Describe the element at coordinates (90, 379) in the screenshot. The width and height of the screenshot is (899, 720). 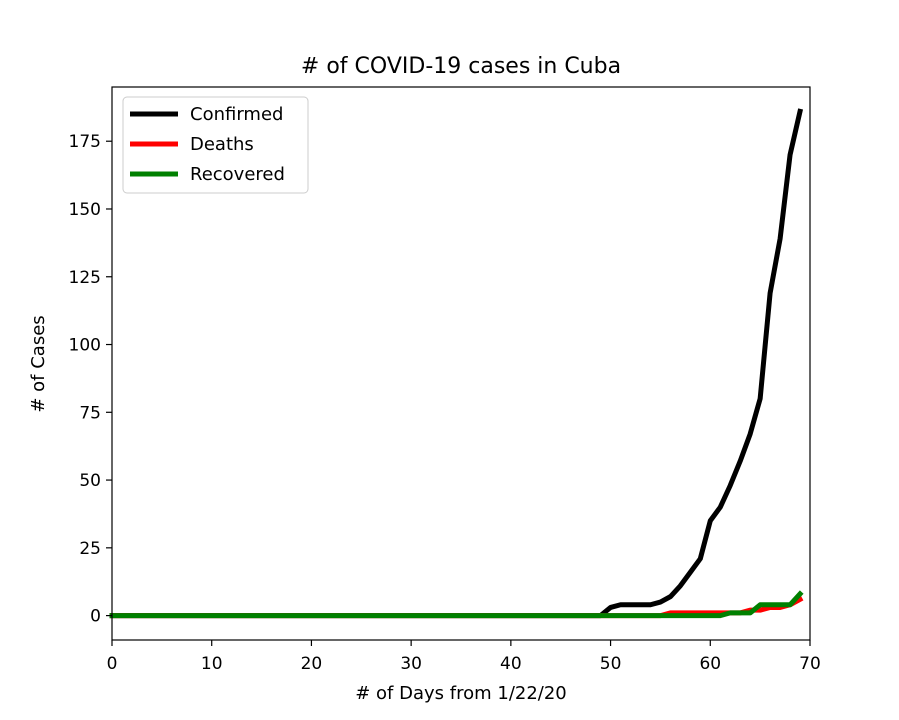
I see `y-axis-ticks: 0 25 50 75 100 125 150 175` at that location.